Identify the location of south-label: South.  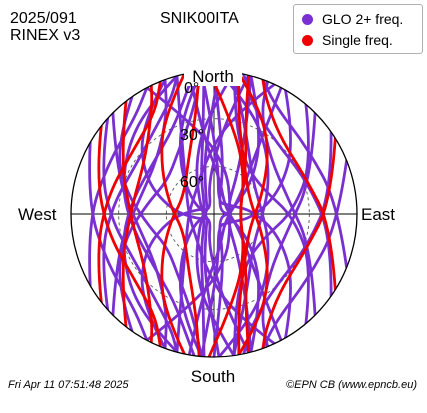
(213, 376).